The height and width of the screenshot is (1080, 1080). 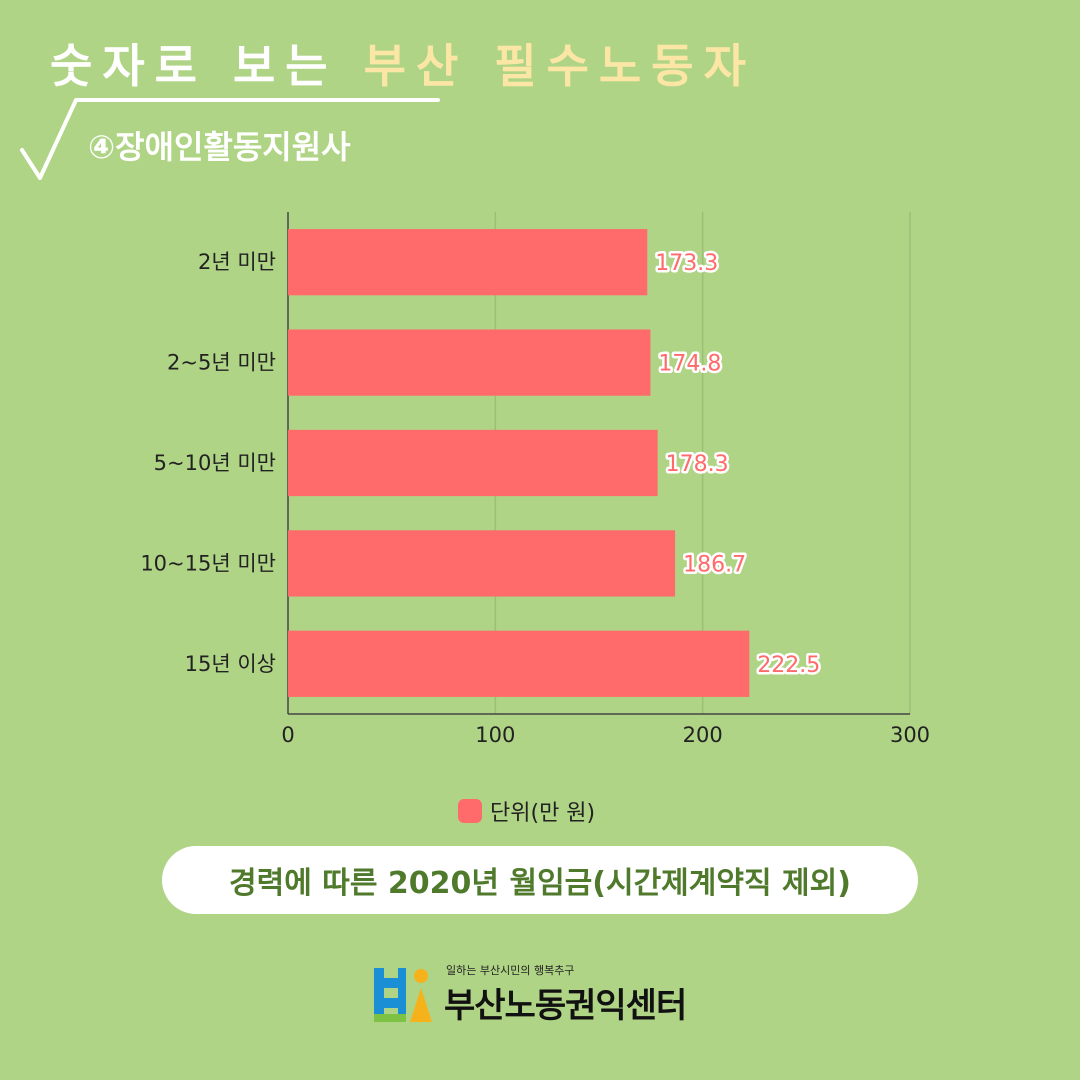 I want to click on chart-legend: 단위(만 원), so click(x=526, y=811).